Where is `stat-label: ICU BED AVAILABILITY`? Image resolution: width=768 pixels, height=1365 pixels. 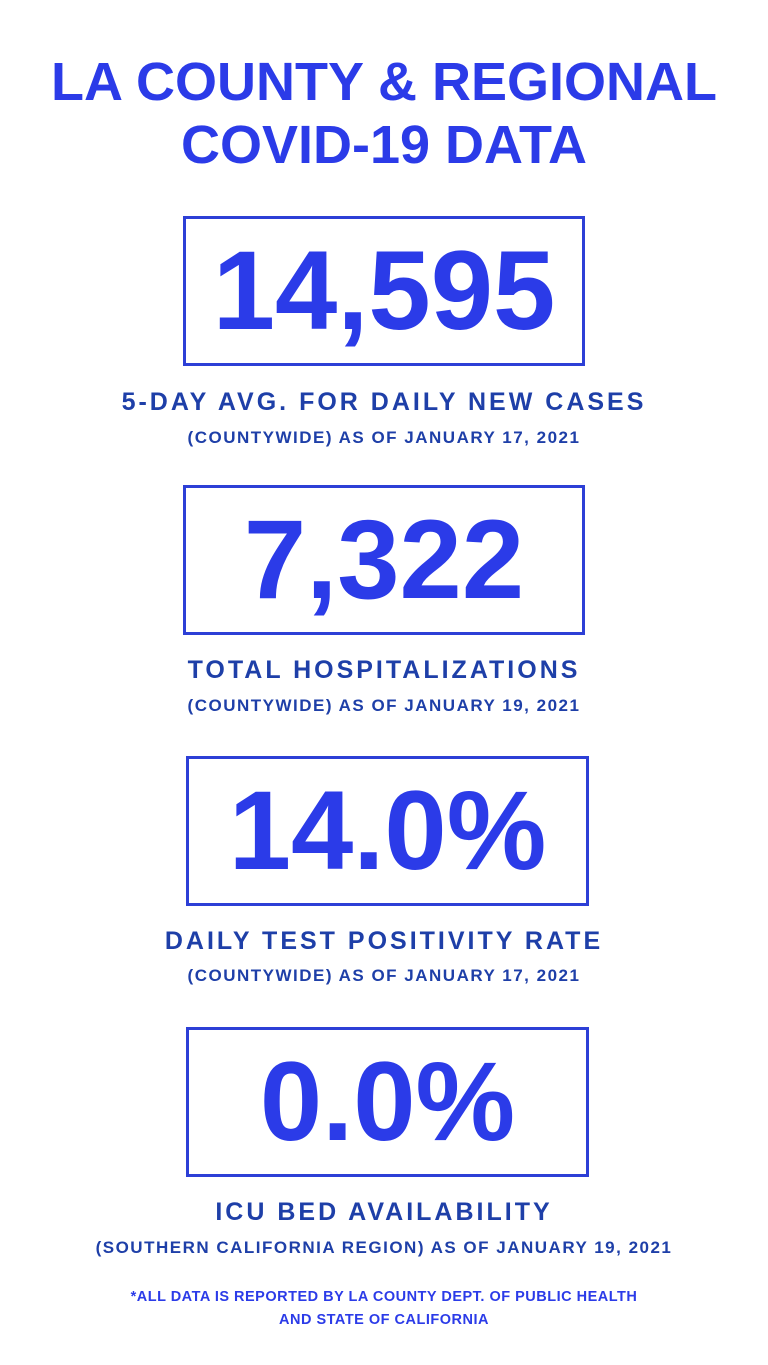 stat-label: ICU BED AVAILABILITY is located at coordinates (384, 1212).